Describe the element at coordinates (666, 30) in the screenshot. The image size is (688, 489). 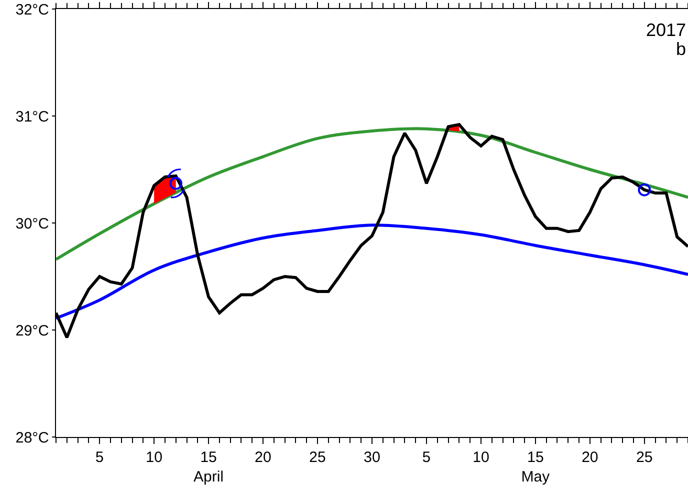
I see `annotation: 2017` at that location.